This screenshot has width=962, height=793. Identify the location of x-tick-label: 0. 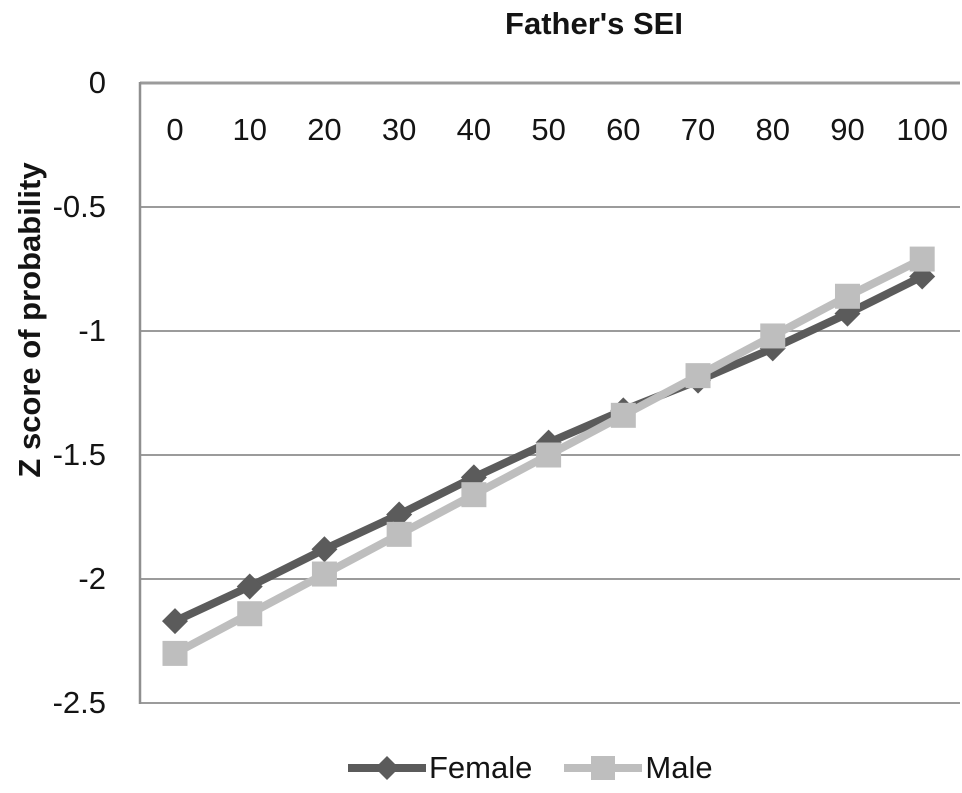
(175, 129).